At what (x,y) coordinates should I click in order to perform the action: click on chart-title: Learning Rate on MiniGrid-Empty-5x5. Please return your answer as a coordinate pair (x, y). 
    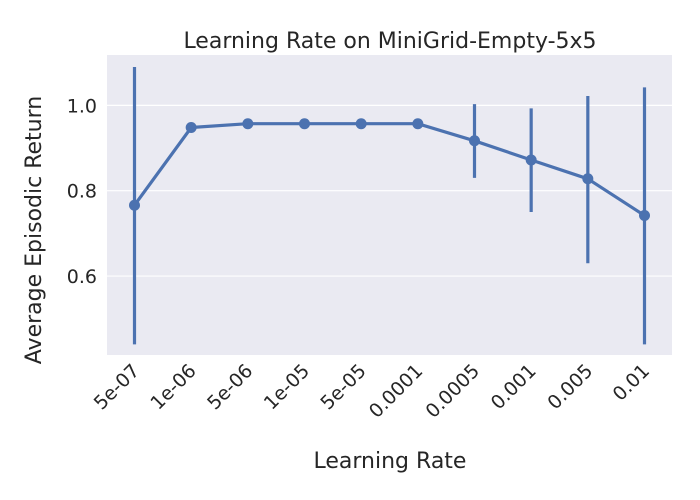
    Looking at the image, I should click on (389, 41).